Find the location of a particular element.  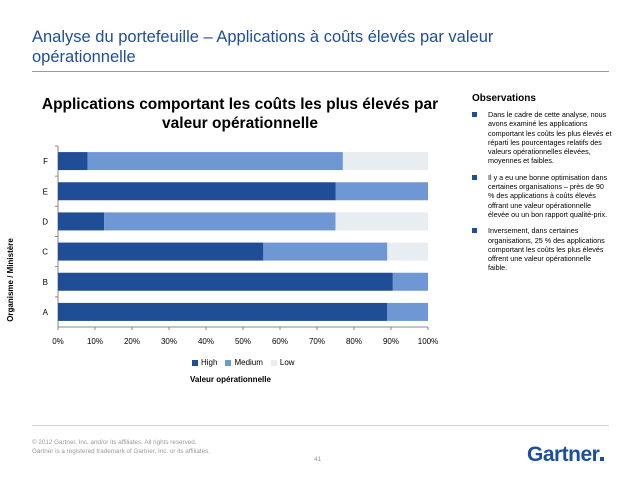

x-tick-label: 0% is located at coordinates (58, 341).